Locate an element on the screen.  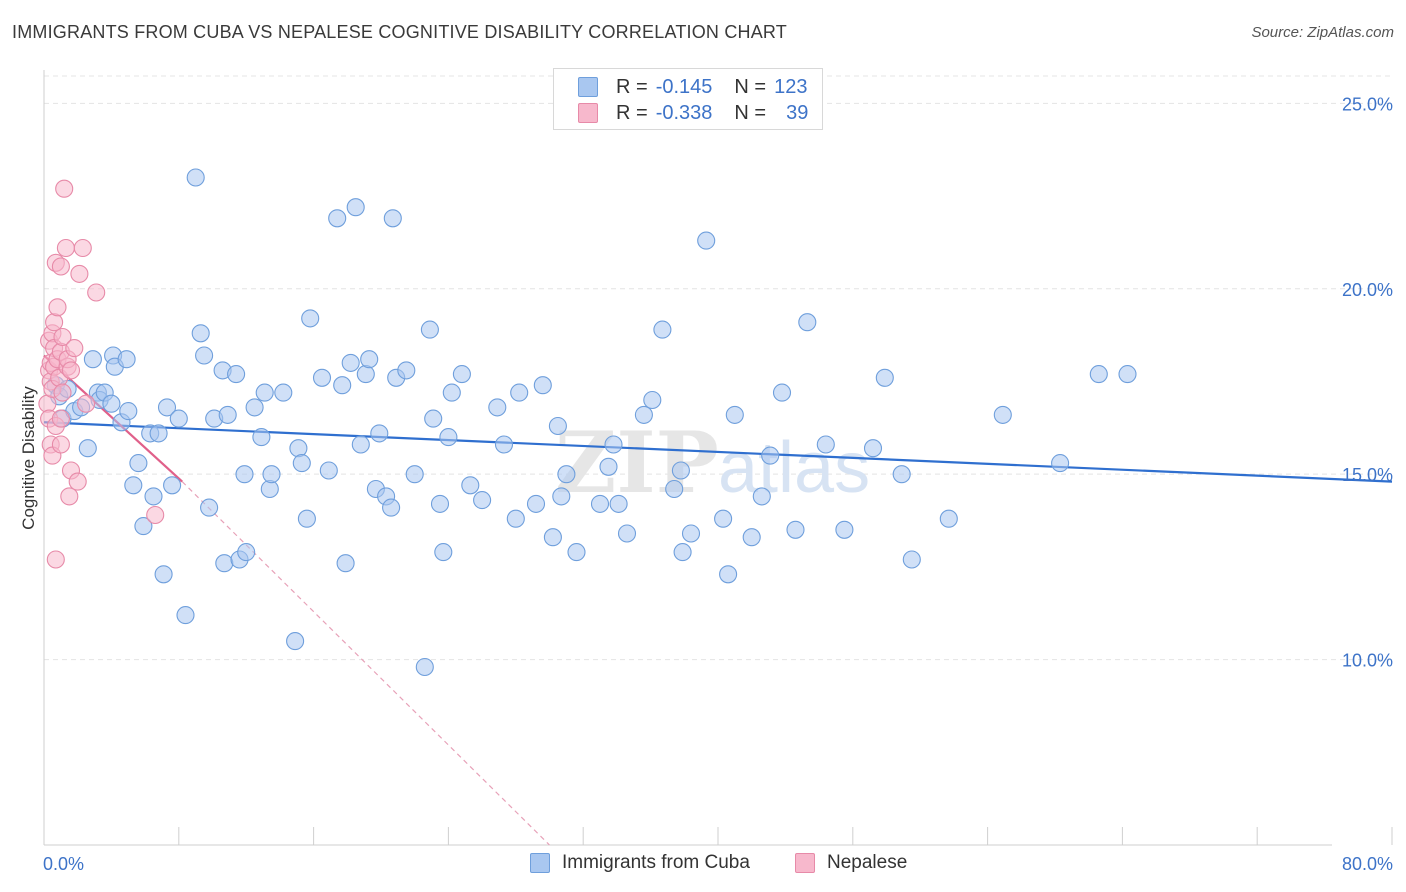
source-label: Source: ZipAtlas.com is located at coordinates (1322, 32).